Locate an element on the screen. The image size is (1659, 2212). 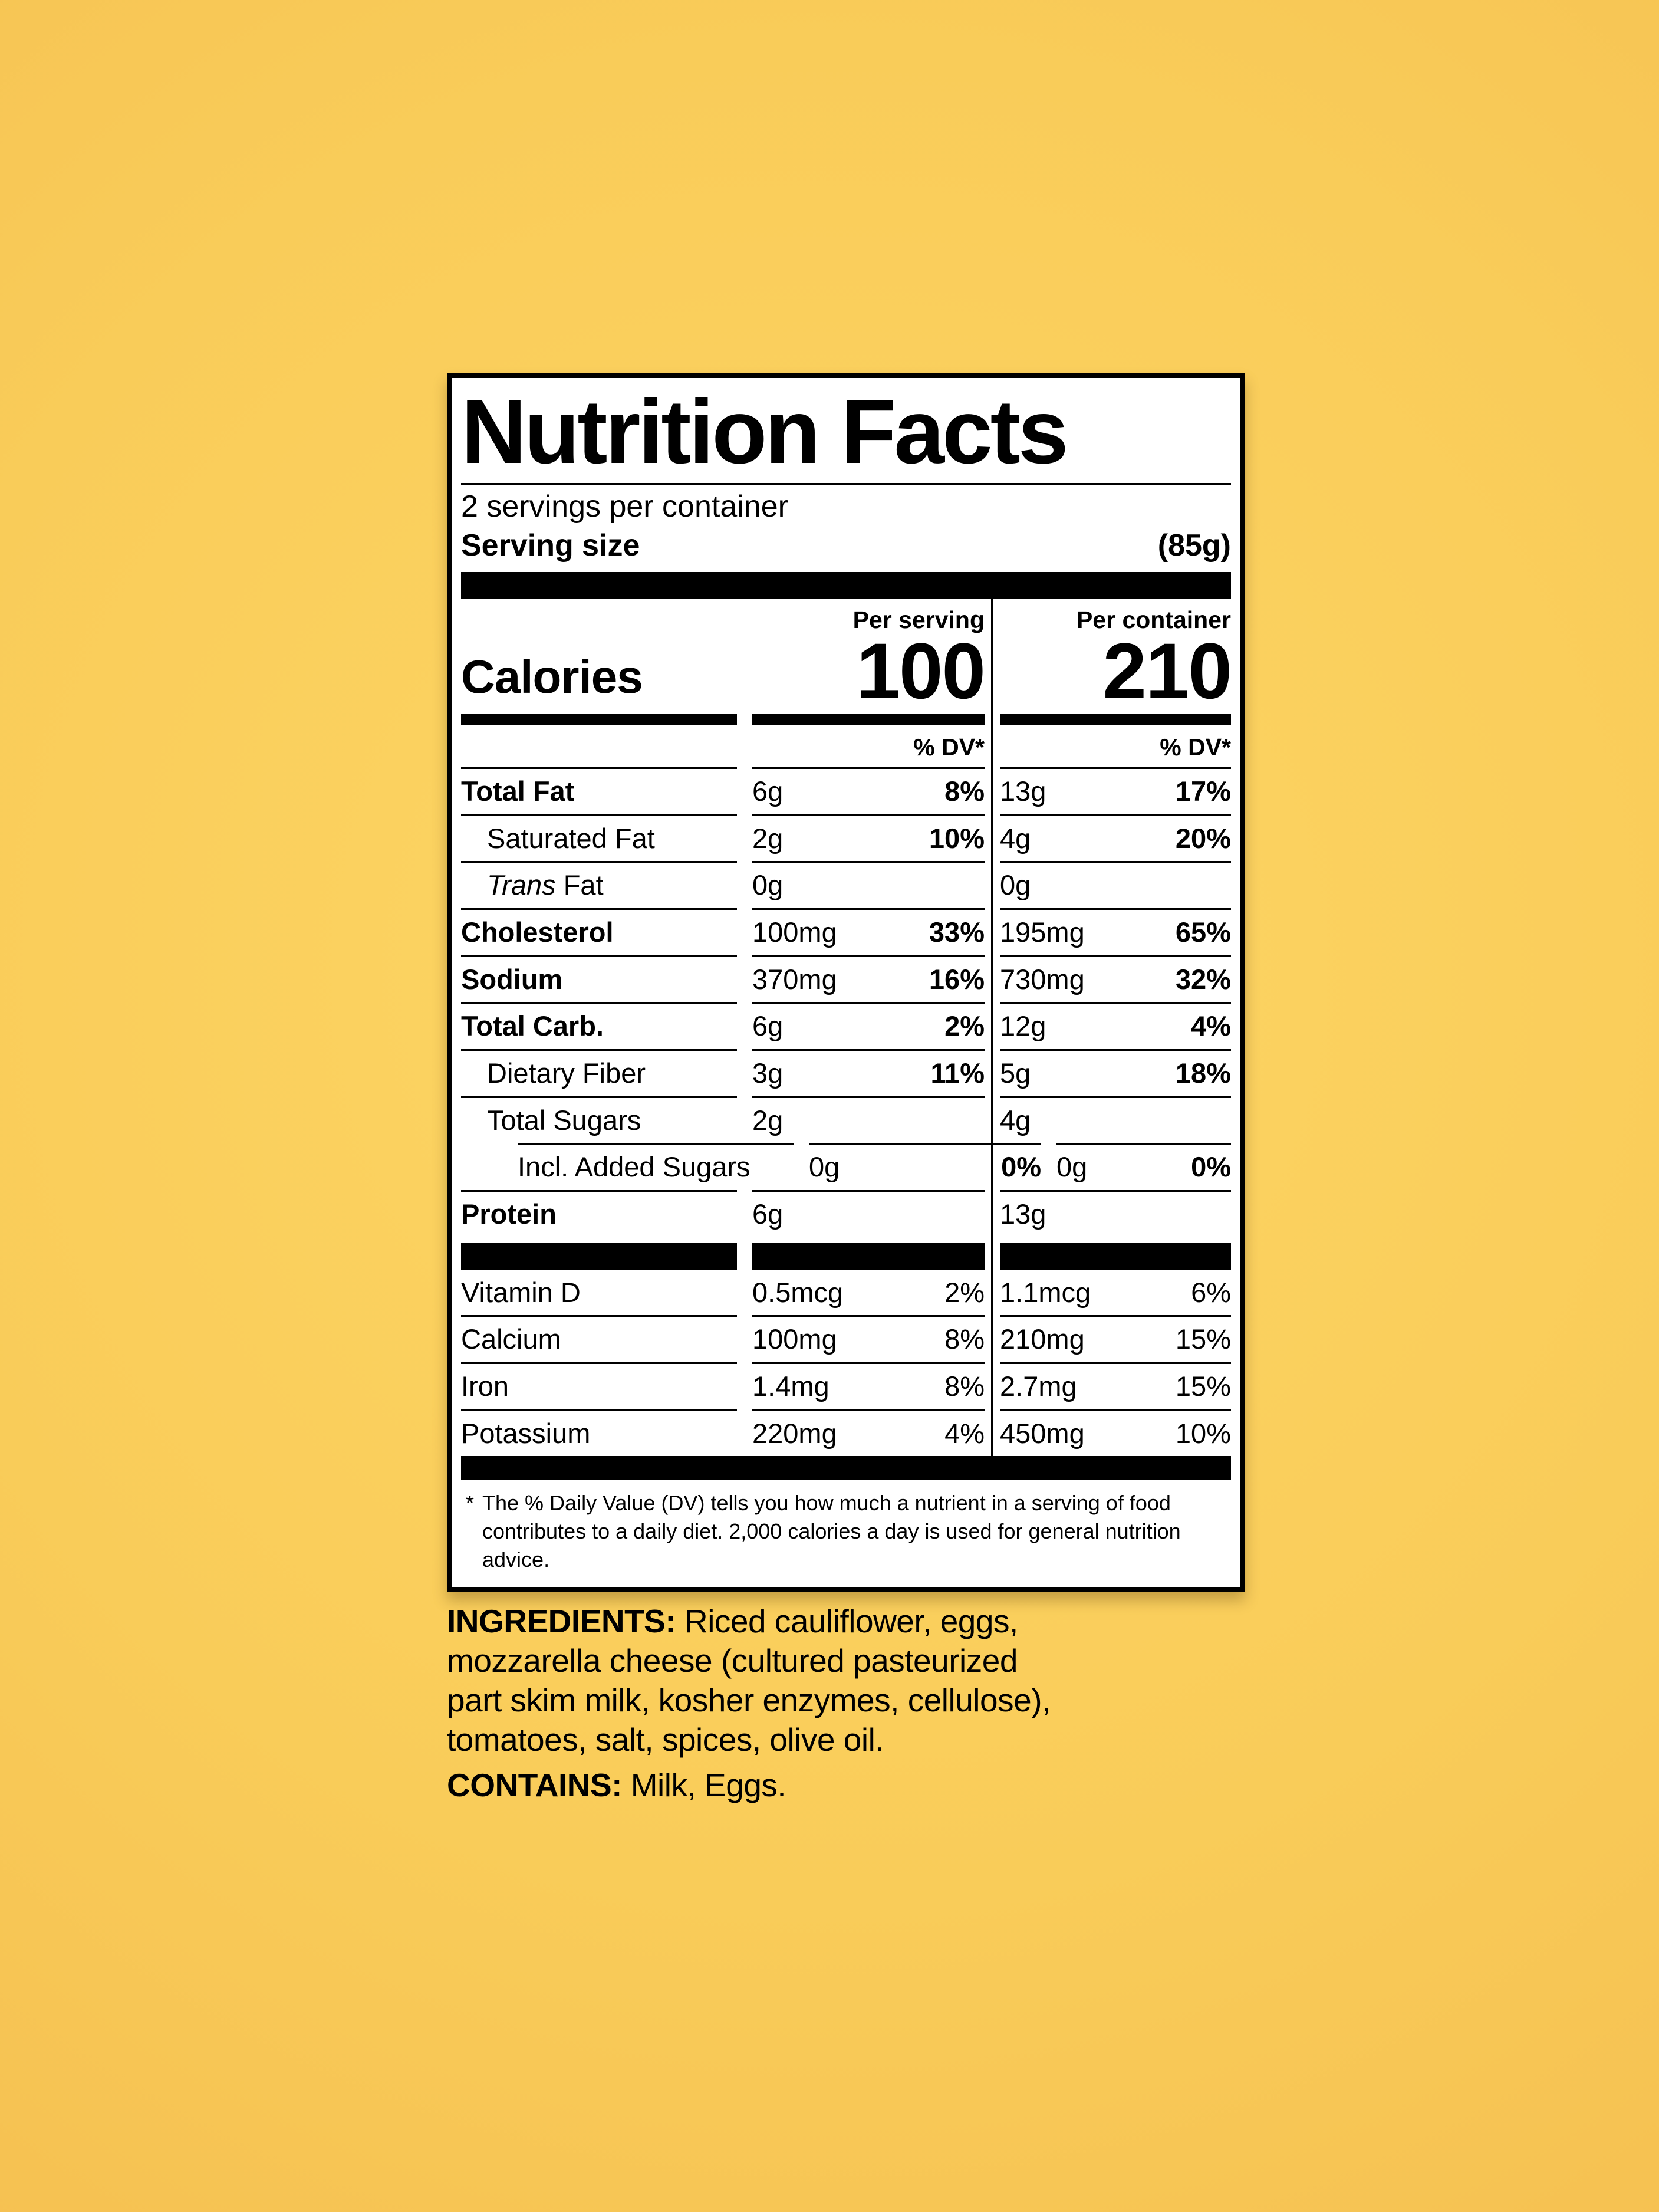
nutrient-name-text: Fat is located at coordinates (579, 885).